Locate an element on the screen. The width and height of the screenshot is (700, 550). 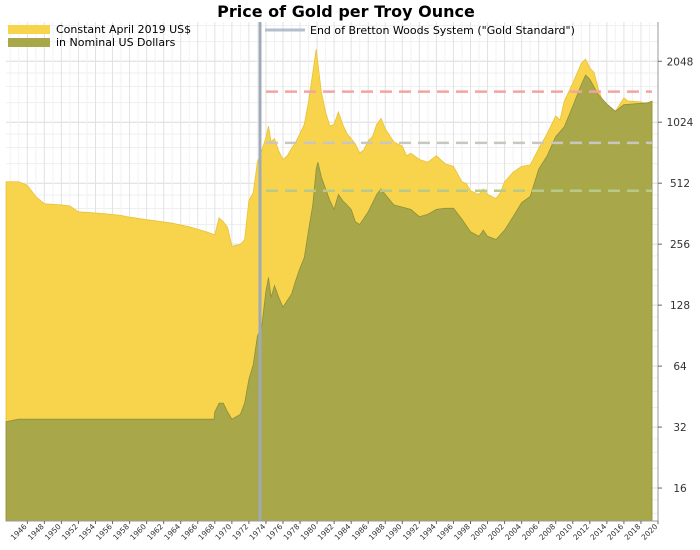
x-tick-label: 1962 is located at coordinates (155, 532).